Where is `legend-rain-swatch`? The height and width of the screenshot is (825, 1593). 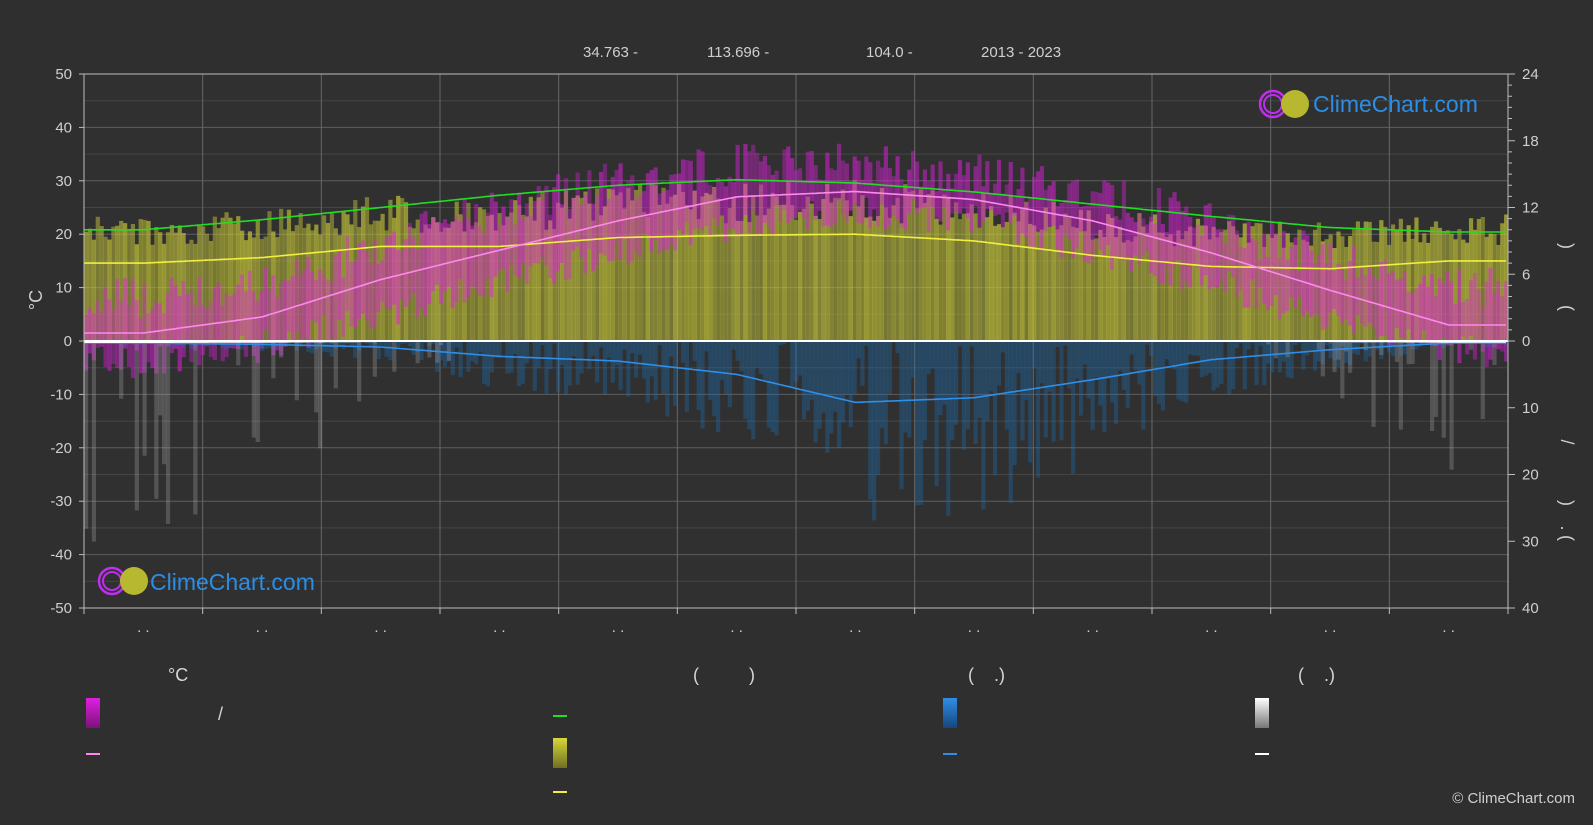
legend-rain-swatch is located at coordinates (950, 713).